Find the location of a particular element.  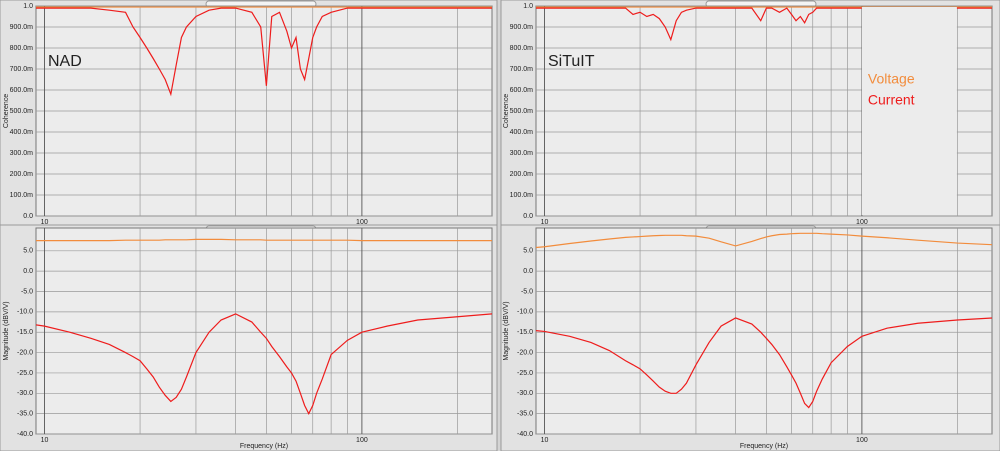

legend-box is located at coordinates (909, 111).